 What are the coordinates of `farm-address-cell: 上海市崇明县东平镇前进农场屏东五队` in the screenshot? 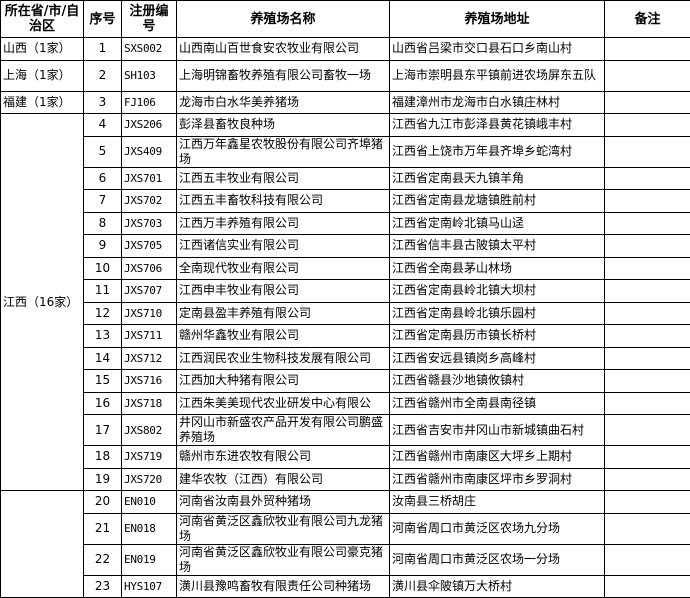 It's located at (497, 75).